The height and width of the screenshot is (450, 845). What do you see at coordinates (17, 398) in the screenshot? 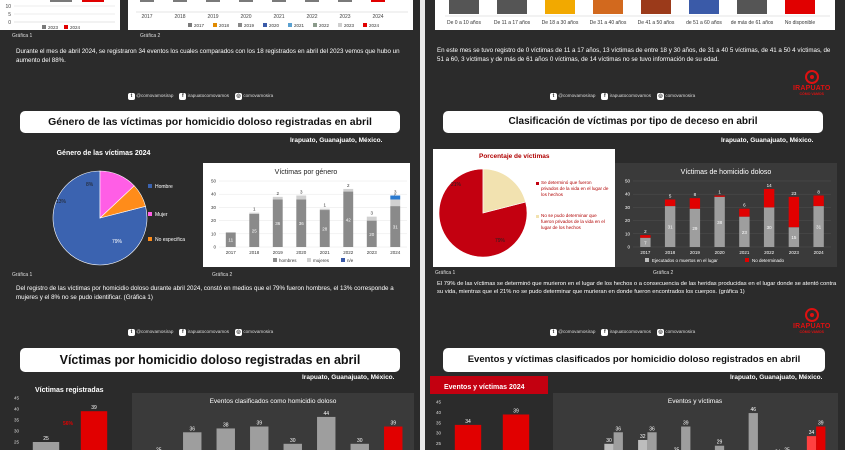
I see `y-tick: 45` at bounding box center [17, 398].